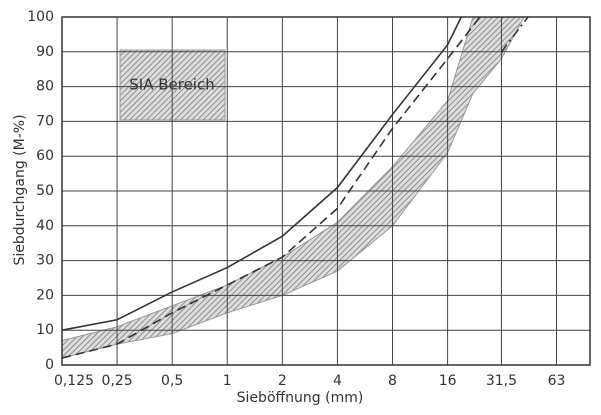  Describe the element at coordinates (45, 330) in the screenshot. I see `y-tick-label: 10` at that location.